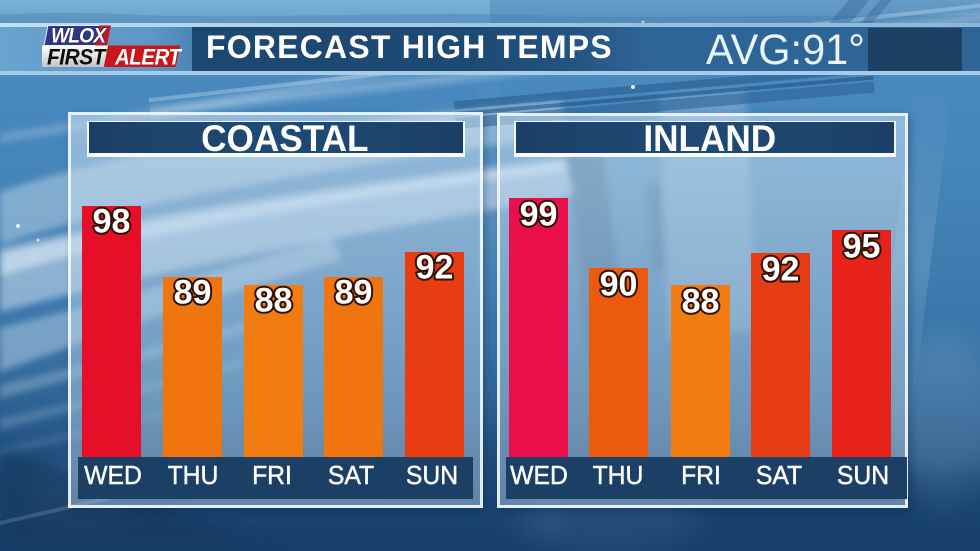 Image resolution: width=980 pixels, height=551 pixels. I want to click on svg-text: 98, so click(112, 223).